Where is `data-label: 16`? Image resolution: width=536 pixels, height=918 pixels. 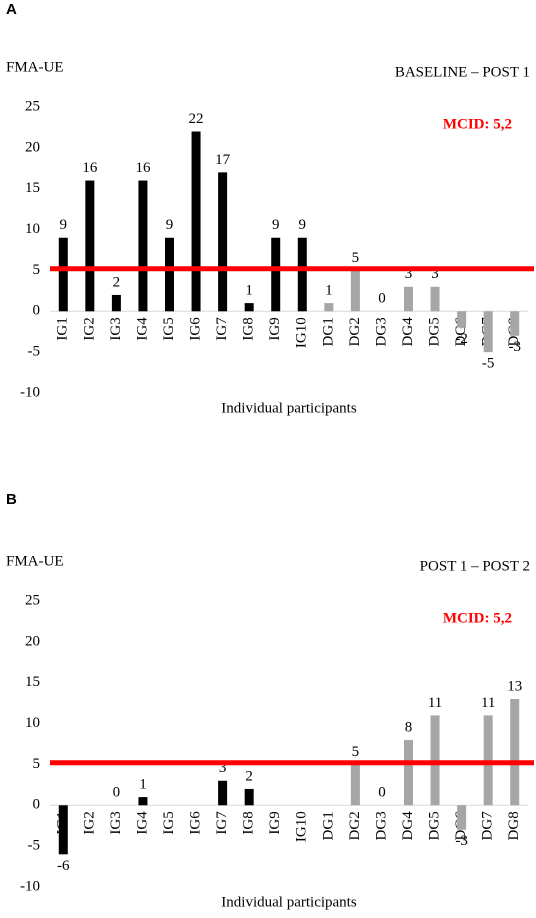 data-label: 16 is located at coordinates (143, 168).